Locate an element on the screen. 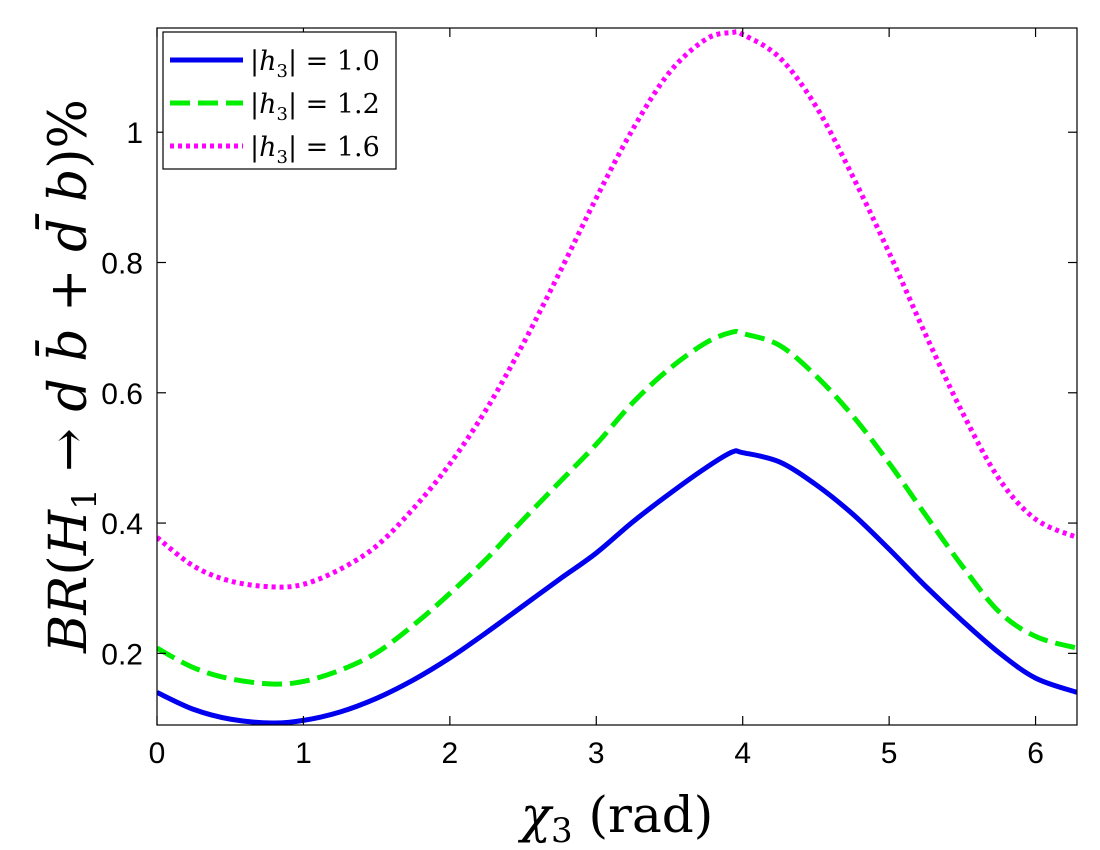  legend-label-2: |h3| = 1.2 is located at coordinates (315, 107).